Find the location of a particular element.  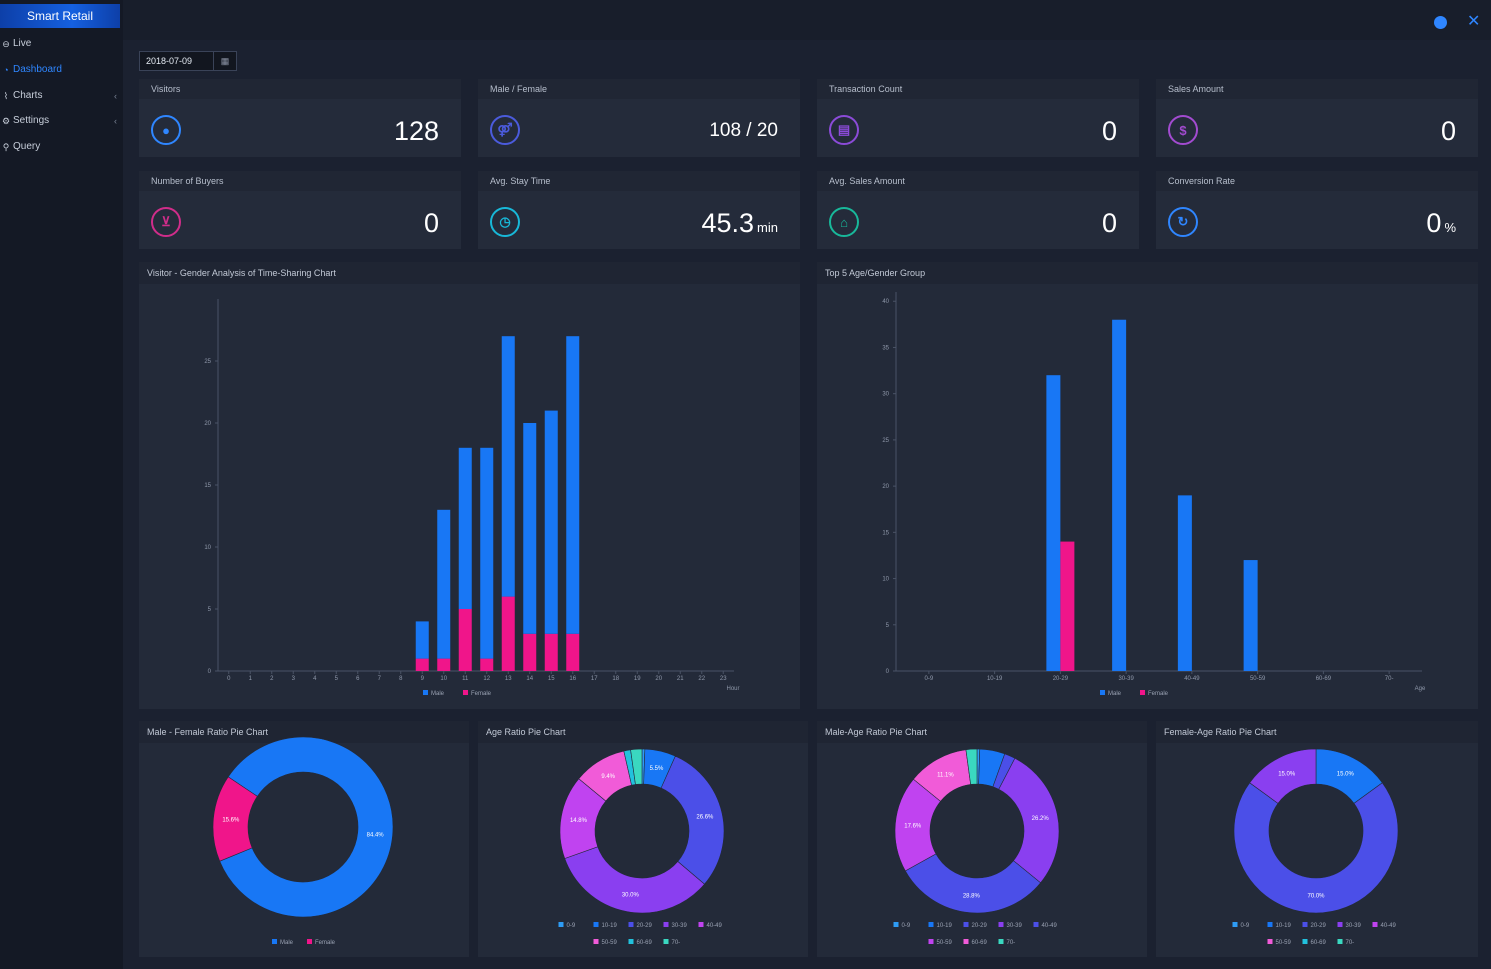

x-tick-label: 0-9 is located at coordinates (929, 679).